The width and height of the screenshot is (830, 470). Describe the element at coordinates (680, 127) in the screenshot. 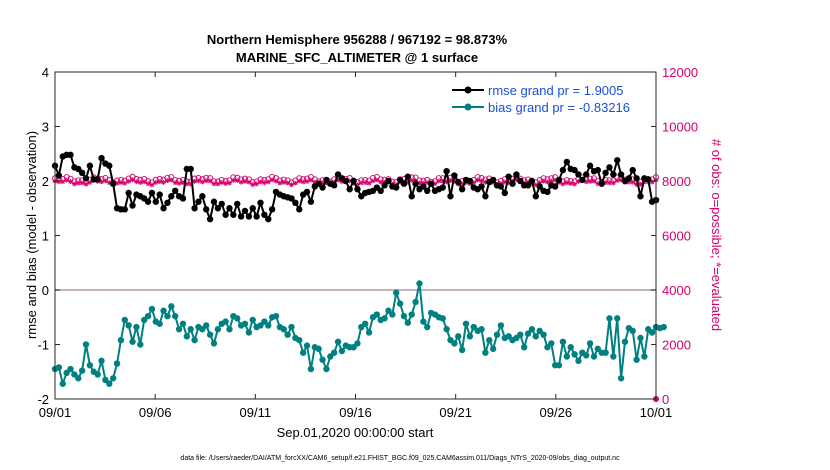

I see `y-right-tick-label: 10000` at that location.